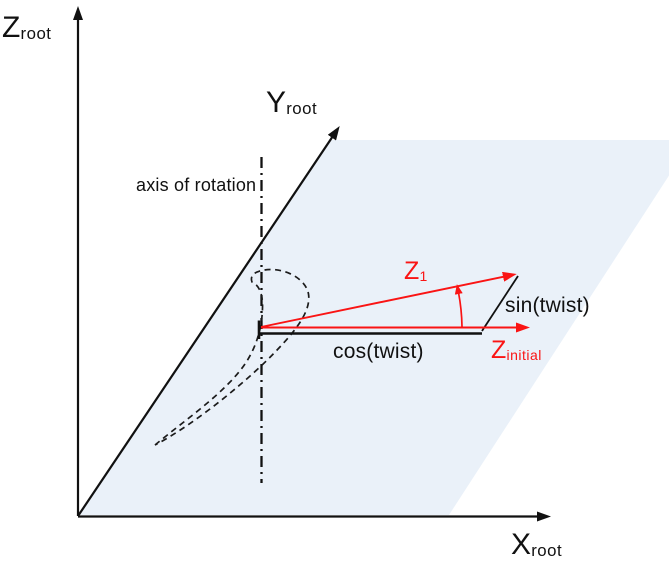  I want to click on z-axis-label: Zroot, so click(27, 27).